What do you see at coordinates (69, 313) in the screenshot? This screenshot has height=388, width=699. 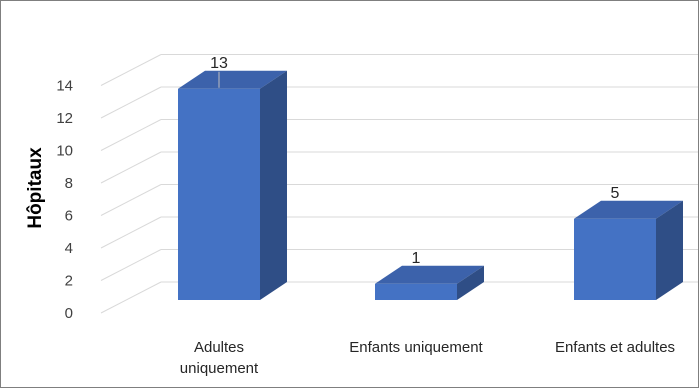 I see `y-tick-label: 0` at bounding box center [69, 313].